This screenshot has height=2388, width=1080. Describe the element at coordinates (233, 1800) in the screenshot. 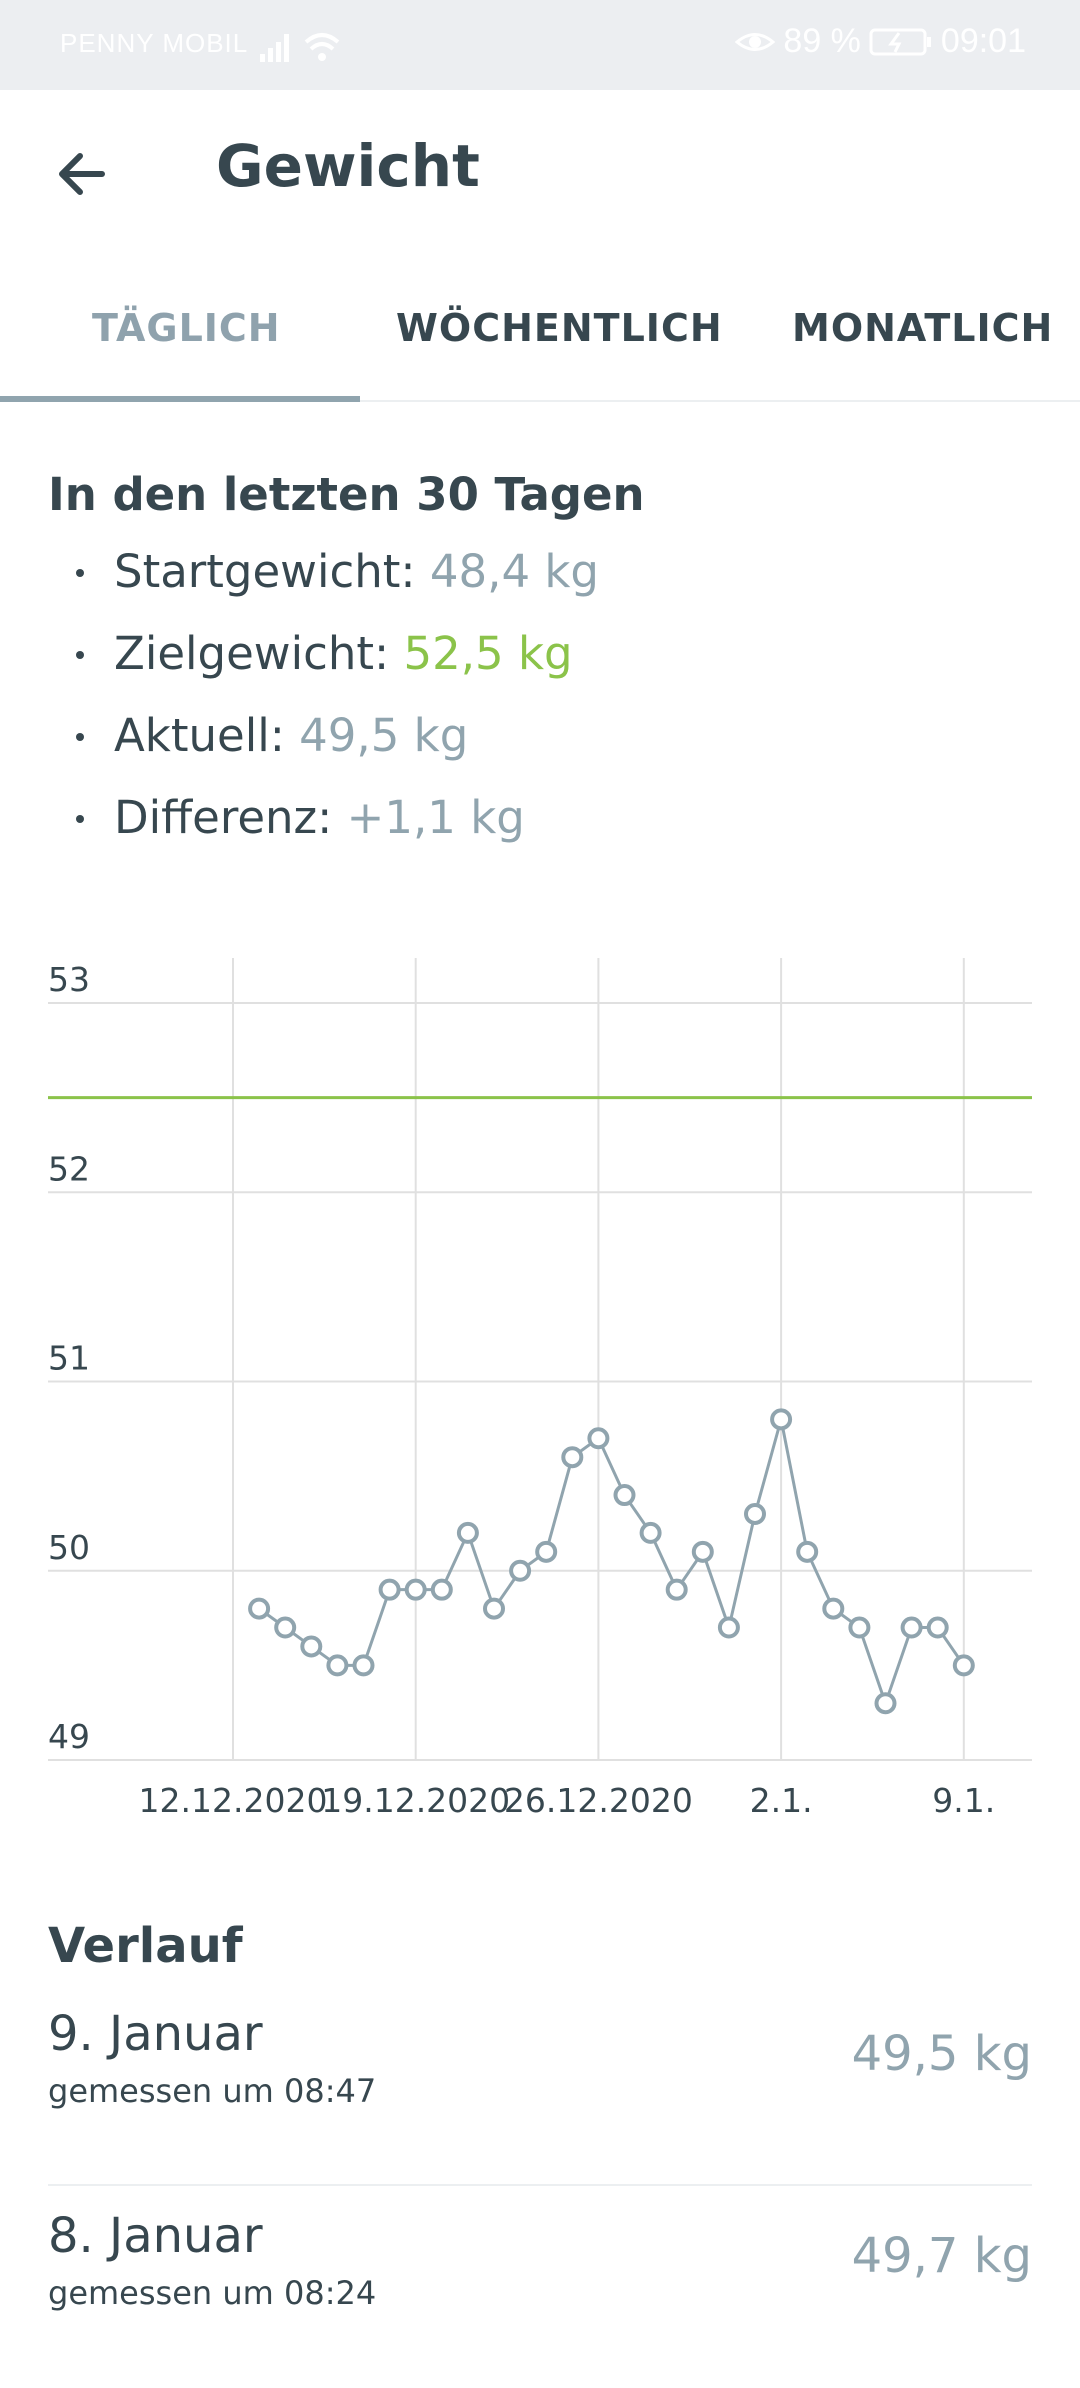

I see `x-tick-label: 12.12.2020` at that location.